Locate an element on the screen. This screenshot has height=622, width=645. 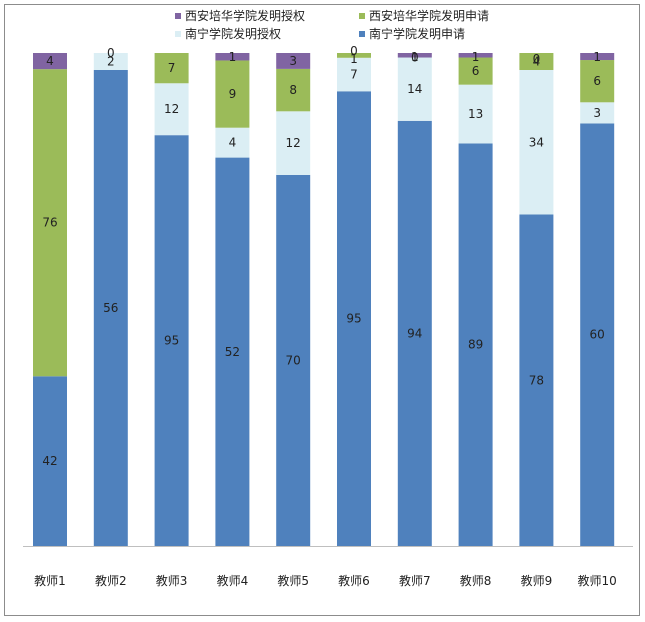
data-label: 76 is located at coordinates (49, 223).